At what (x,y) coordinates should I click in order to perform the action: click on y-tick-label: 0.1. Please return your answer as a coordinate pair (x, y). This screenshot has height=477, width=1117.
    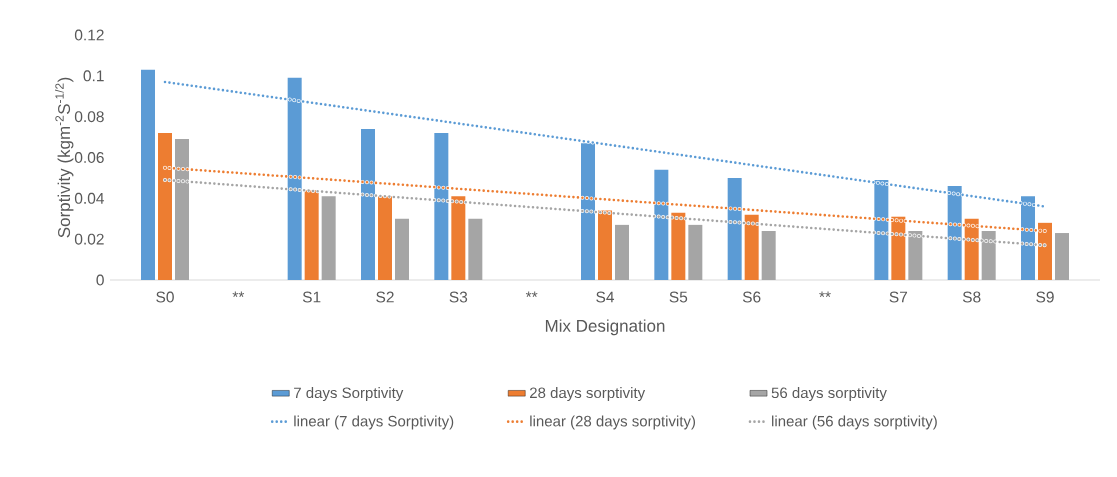
    Looking at the image, I should click on (93, 76).